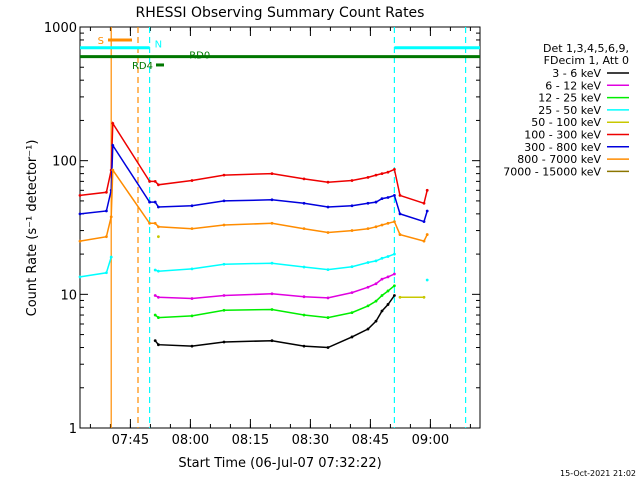  Describe the element at coordinates (250, 440) in the screenshot. I see `x-tick-label: 08:15` at that location.